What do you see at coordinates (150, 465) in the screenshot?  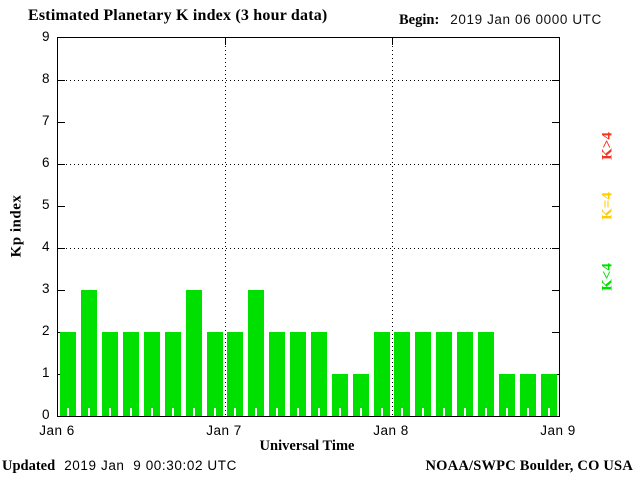 I see `updated-value: 2019 Jan 9 00:30:02 UTC` at bounding box center [150, 465].